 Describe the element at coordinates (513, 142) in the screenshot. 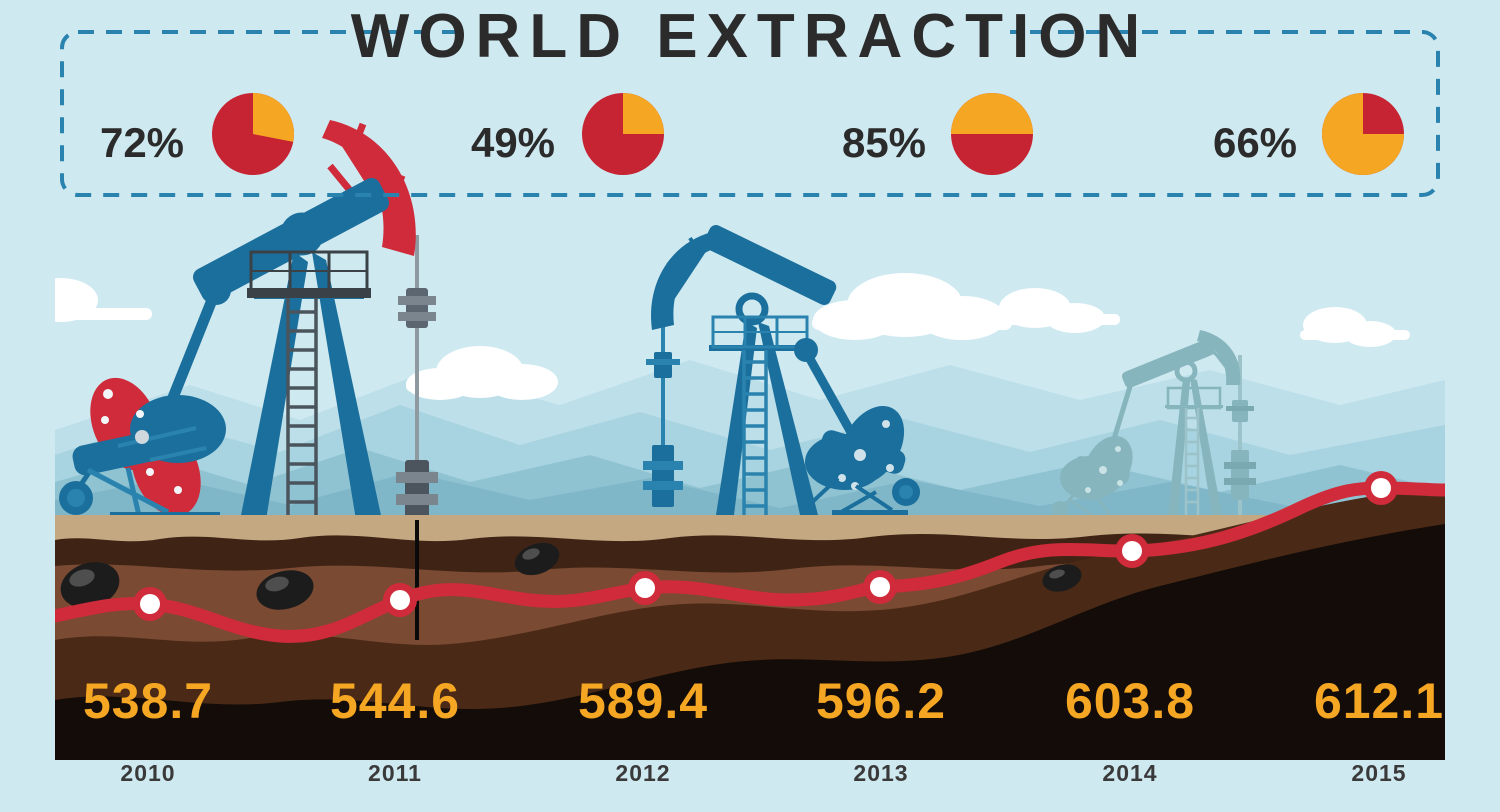

I see `stat-2-percent-label: 49%` at that location.